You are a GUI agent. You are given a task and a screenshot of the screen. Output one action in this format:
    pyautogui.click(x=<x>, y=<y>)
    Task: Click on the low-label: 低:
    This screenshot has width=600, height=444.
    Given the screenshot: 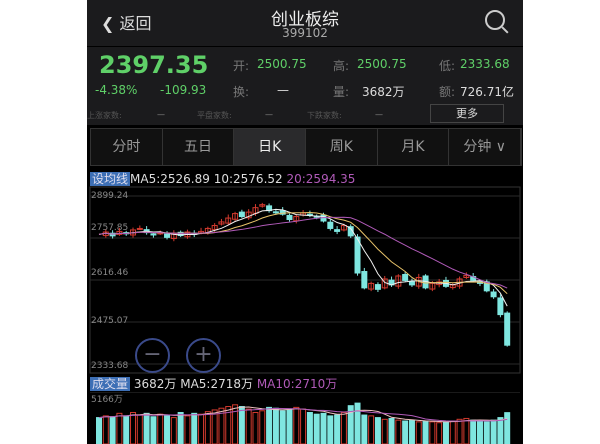 What is the action you would take?
    pyautogui.click(x=447, y=66)
    